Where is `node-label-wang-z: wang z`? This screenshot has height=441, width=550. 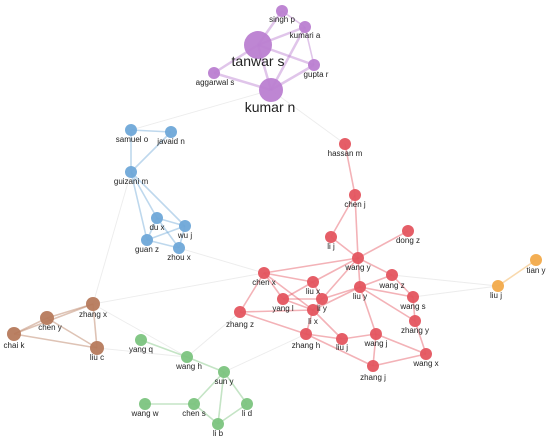 node-label-wang-z: wang z is located at coordinates (391, 285).